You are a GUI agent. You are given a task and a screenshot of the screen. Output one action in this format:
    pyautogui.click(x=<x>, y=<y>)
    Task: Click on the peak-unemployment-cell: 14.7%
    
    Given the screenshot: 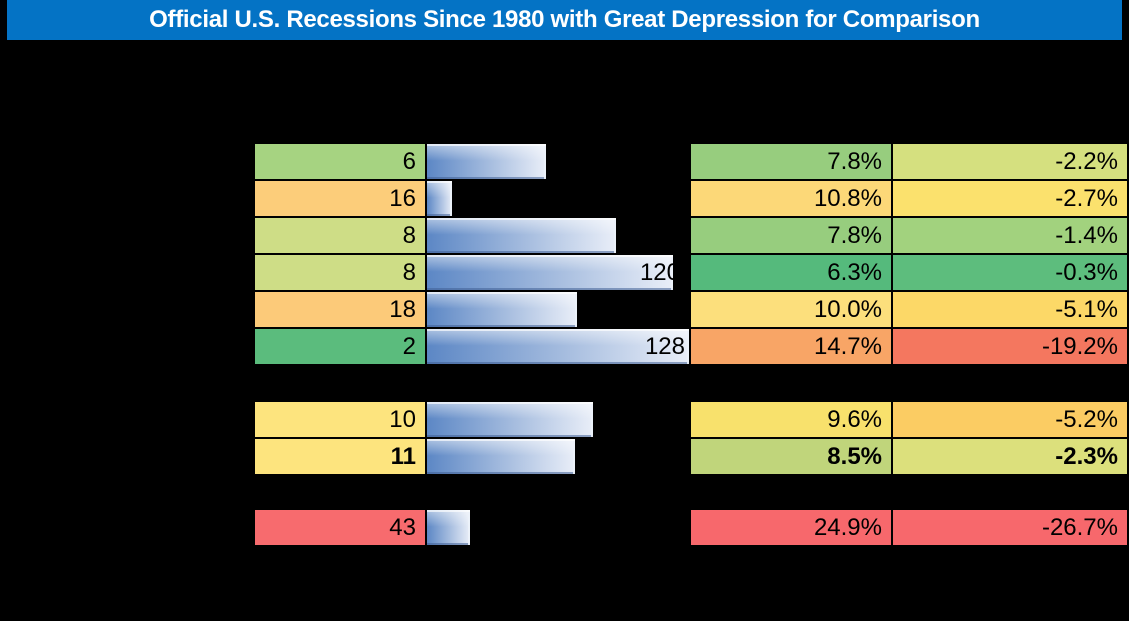 What is the action you would take?
    pyautogui.click(x=791, y=346)
    